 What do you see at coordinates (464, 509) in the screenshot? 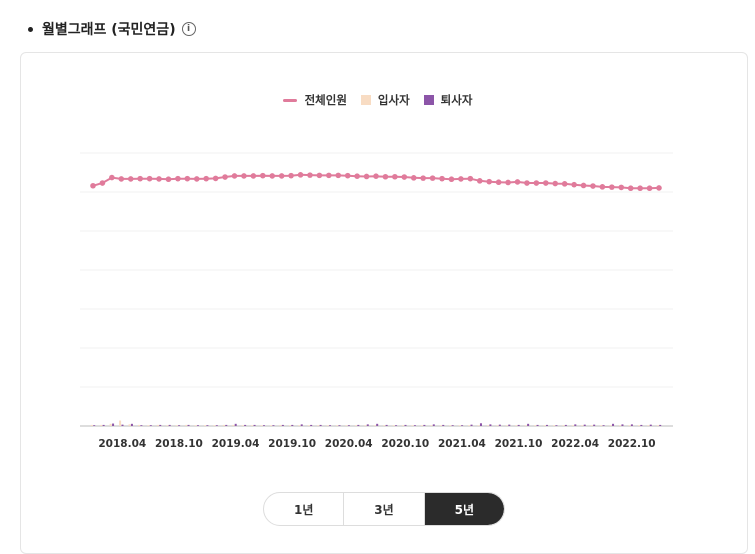
I see `period-5y-button: 5년` at bounding box center [464, 509].